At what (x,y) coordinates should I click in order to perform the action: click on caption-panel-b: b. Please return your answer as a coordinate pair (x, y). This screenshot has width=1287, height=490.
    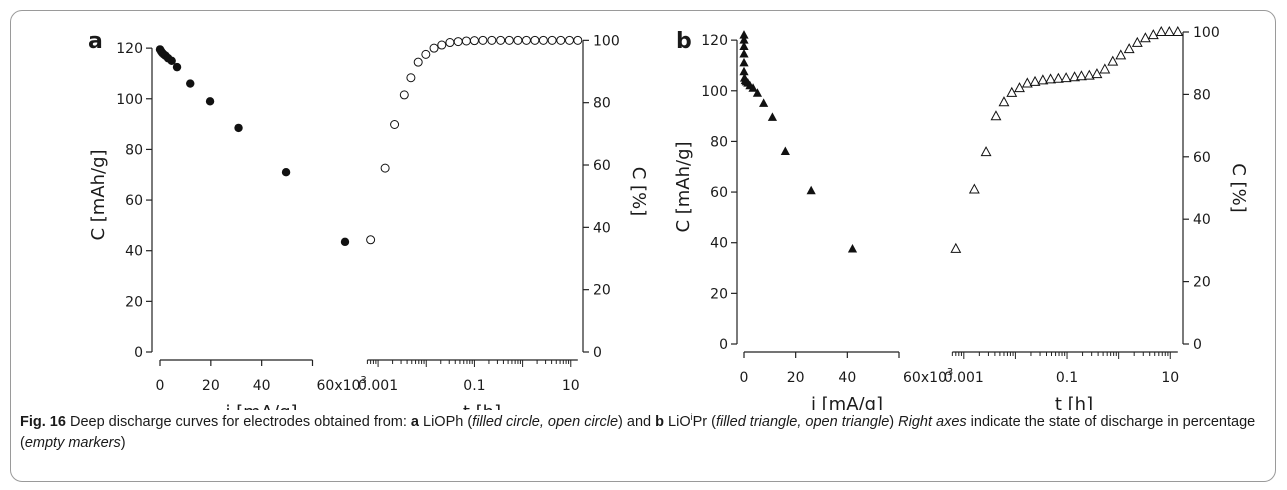
    Looking at the image, I should click on (659, 422).